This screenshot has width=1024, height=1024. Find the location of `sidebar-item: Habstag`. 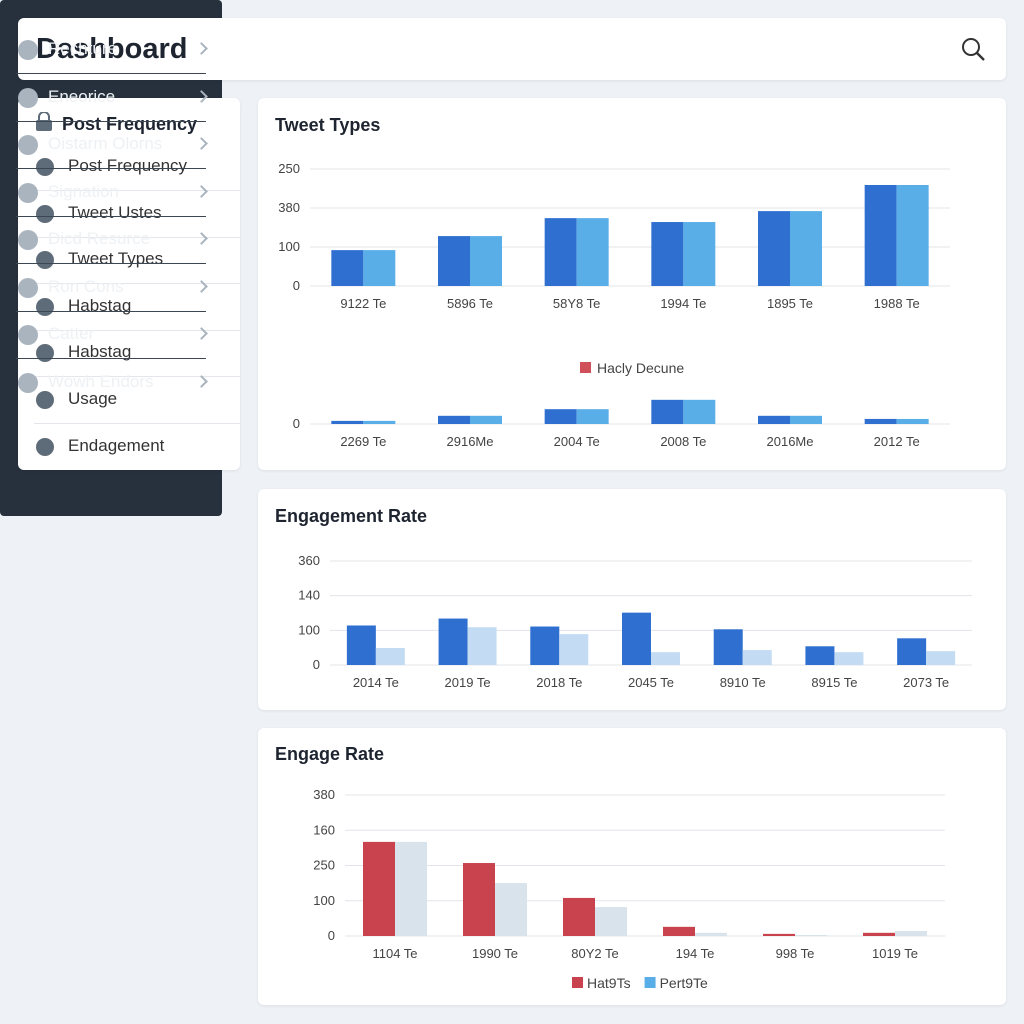

sidebar-item: Habstag is located at coordinates (137, 354).